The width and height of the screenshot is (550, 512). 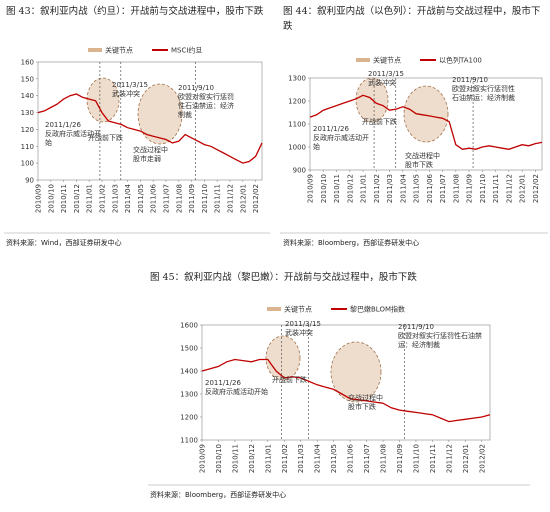 I want to click on annotation: 交战过程中, so click(x=365, y=397).